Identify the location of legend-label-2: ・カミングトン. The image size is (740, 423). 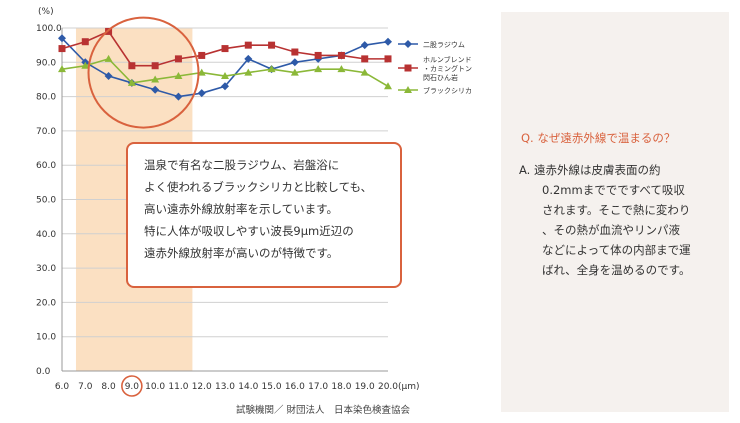
(447, 68).